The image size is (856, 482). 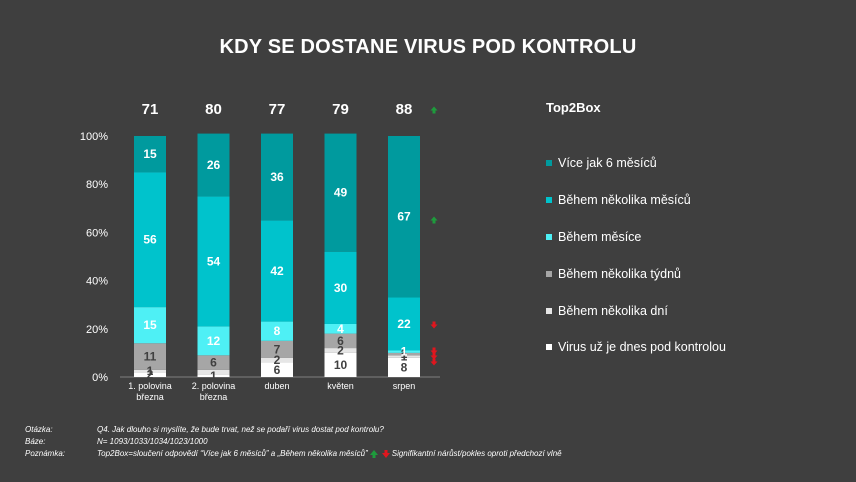 I want to click on data-label-behem-nekolika-mesicu: 56, so click(x=150, y=240).